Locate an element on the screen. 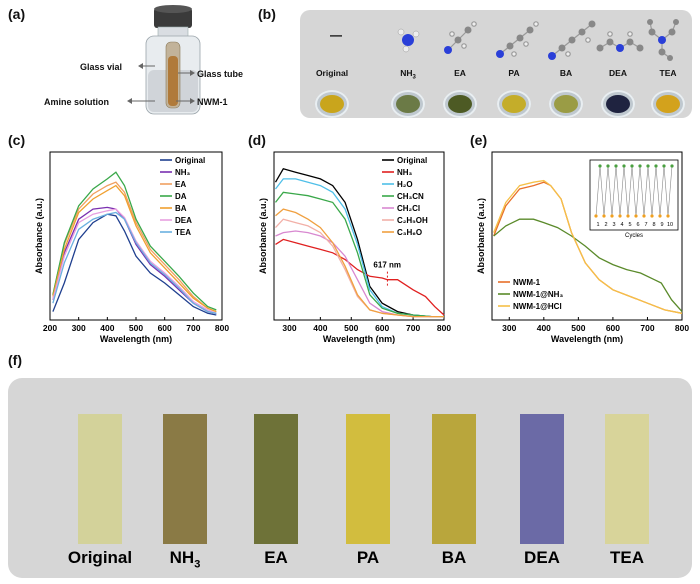 The height and width of the screenshot is (584, 700). legend-label: H₂O is located at coordinates (405, 184).